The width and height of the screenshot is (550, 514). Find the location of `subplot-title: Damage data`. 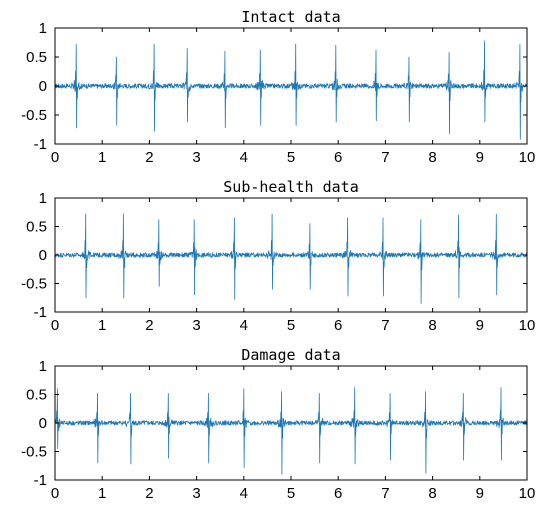

subplot-title: Damage data is located at coordinates (290, 355).